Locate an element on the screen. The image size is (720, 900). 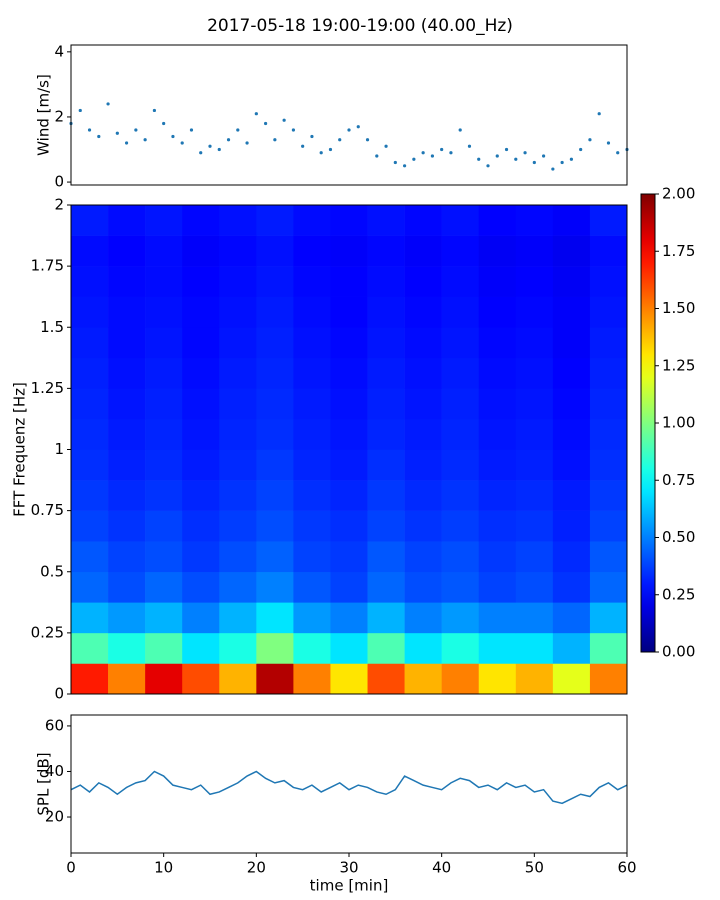
colorbar-tick-label: 0.25 is located at coordinates (678, 594).